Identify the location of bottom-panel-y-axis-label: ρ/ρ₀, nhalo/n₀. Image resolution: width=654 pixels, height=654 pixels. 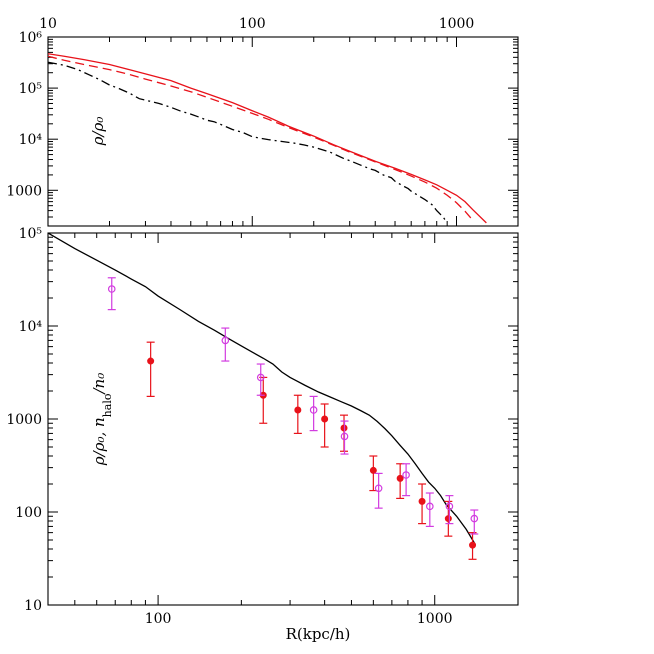
(102, 419).